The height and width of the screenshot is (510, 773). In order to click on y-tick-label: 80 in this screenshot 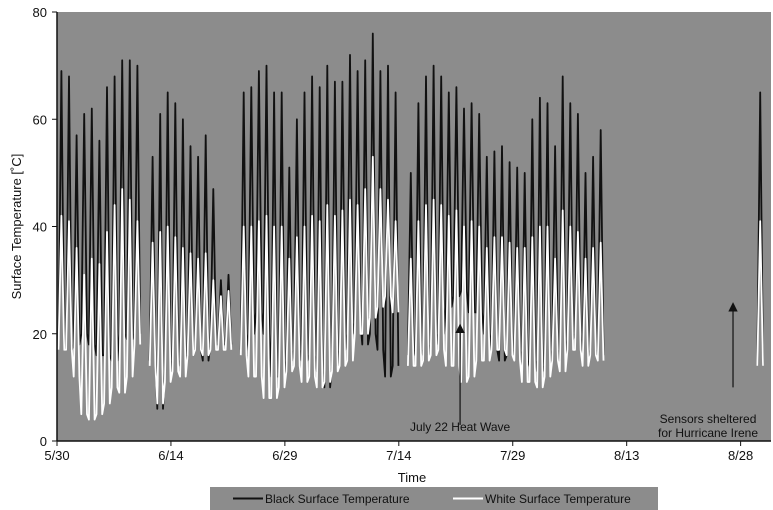, I will do `click(40, 12)`.